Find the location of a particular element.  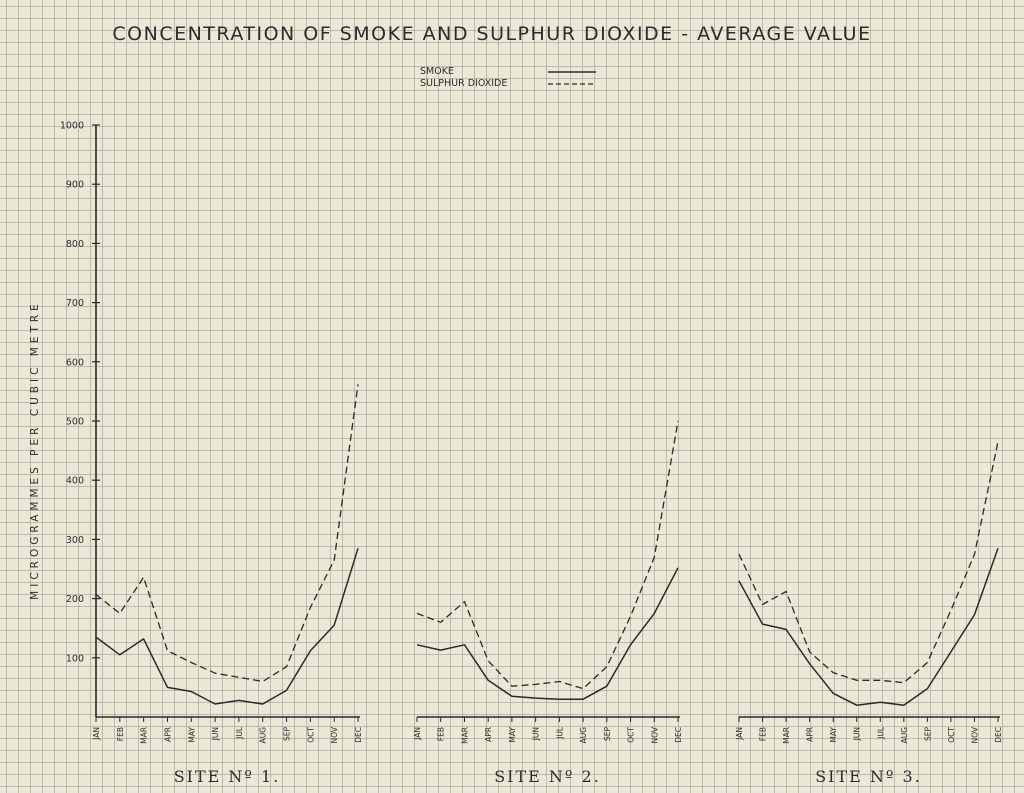

y-tick-label: 500 is located at coordinates (75, 422).